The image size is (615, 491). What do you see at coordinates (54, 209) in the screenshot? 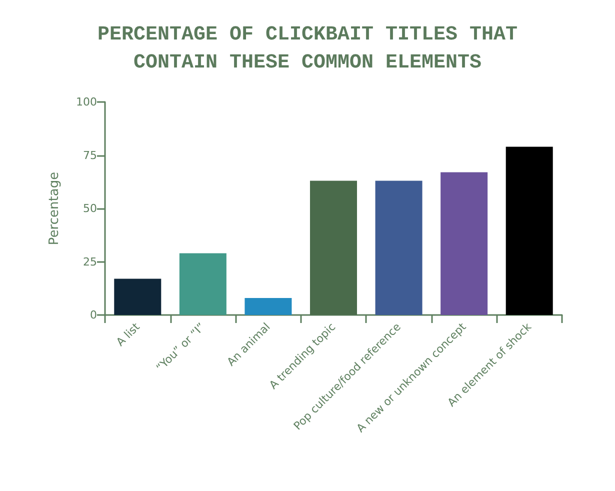
I see `y-axis-title: Percentage` at bounding box center [54, 209].